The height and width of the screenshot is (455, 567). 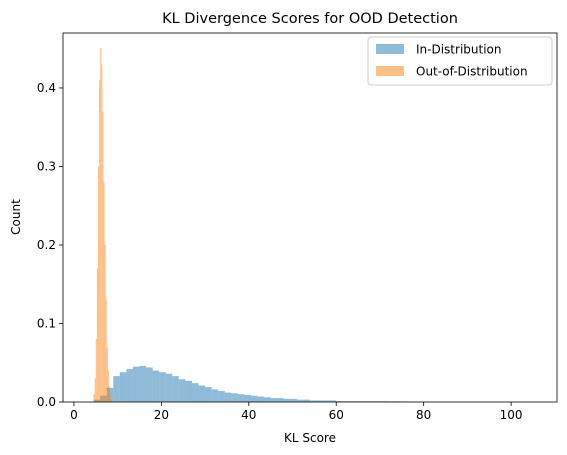 I want to click on x-tick-label: 60, so click(x=336, y=415).